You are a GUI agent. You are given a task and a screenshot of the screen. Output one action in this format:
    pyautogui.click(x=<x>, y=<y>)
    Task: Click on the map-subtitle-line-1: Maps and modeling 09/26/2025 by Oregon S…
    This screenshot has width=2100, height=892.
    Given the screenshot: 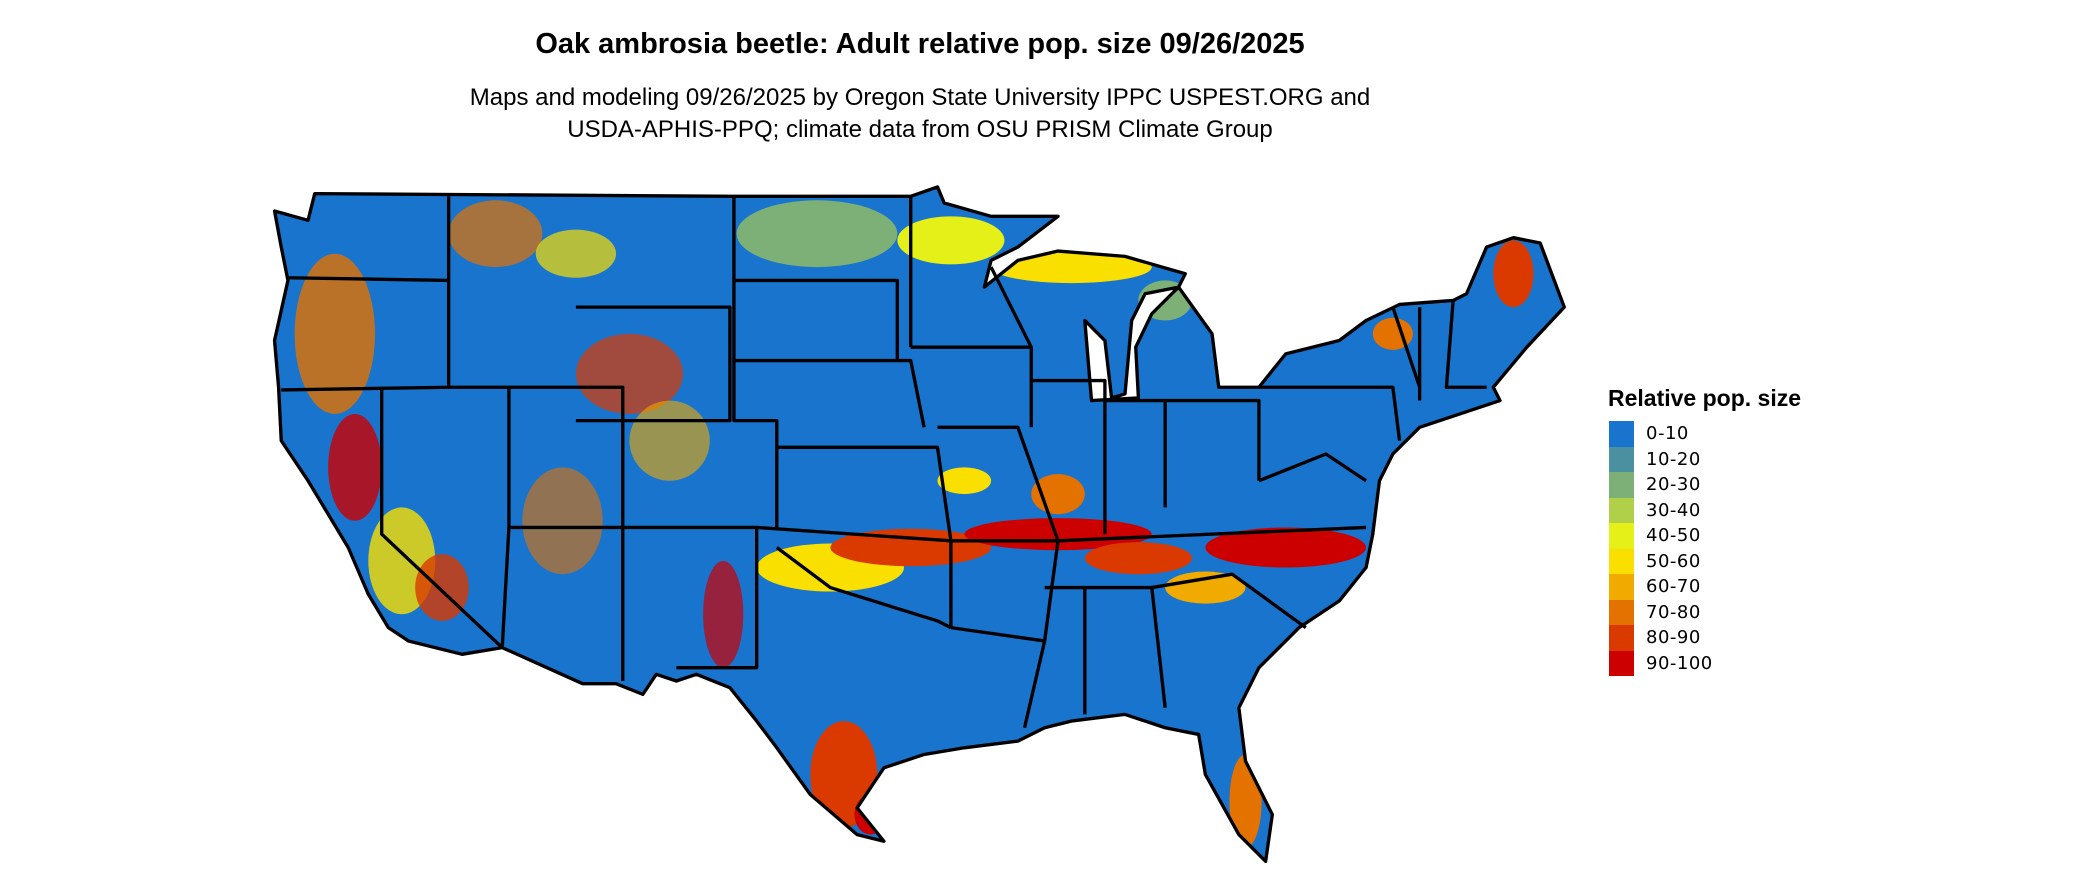 What is the action you would take?
    pyautogui.click(x=920, y=97)
    